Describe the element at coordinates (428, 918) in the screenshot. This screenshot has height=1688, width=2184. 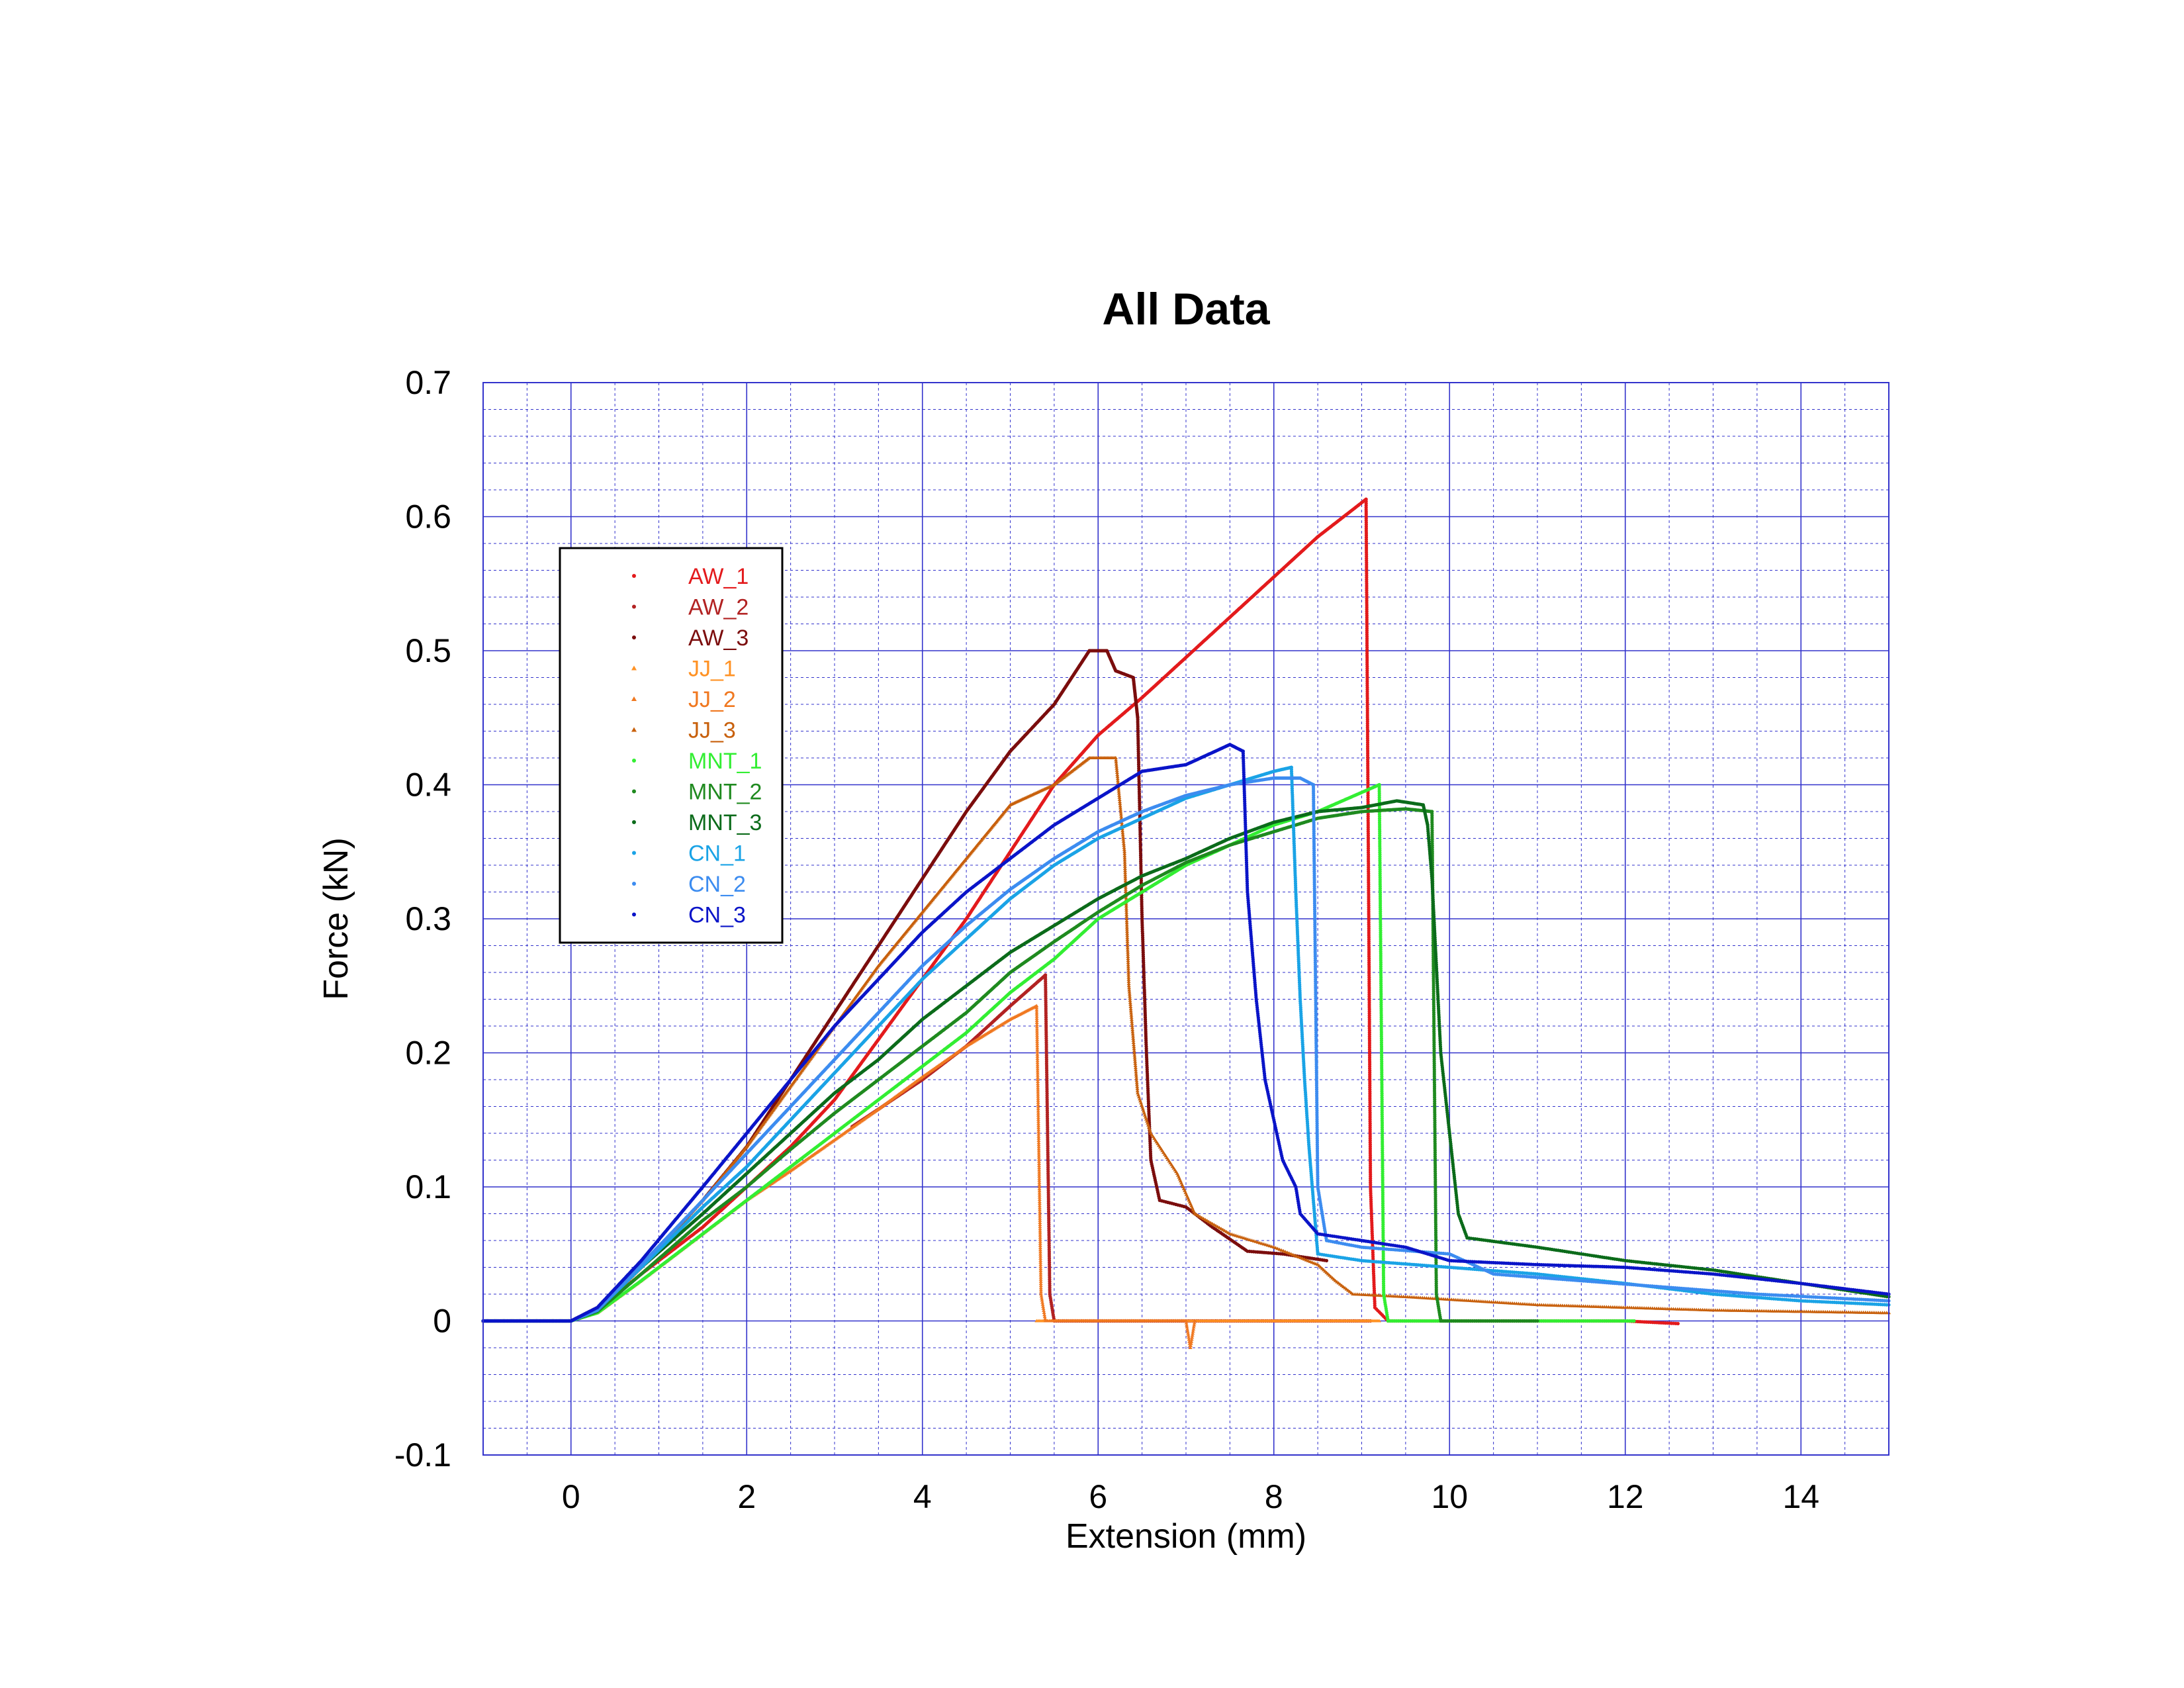
I see `y-tick-label: 0.3` at that location.